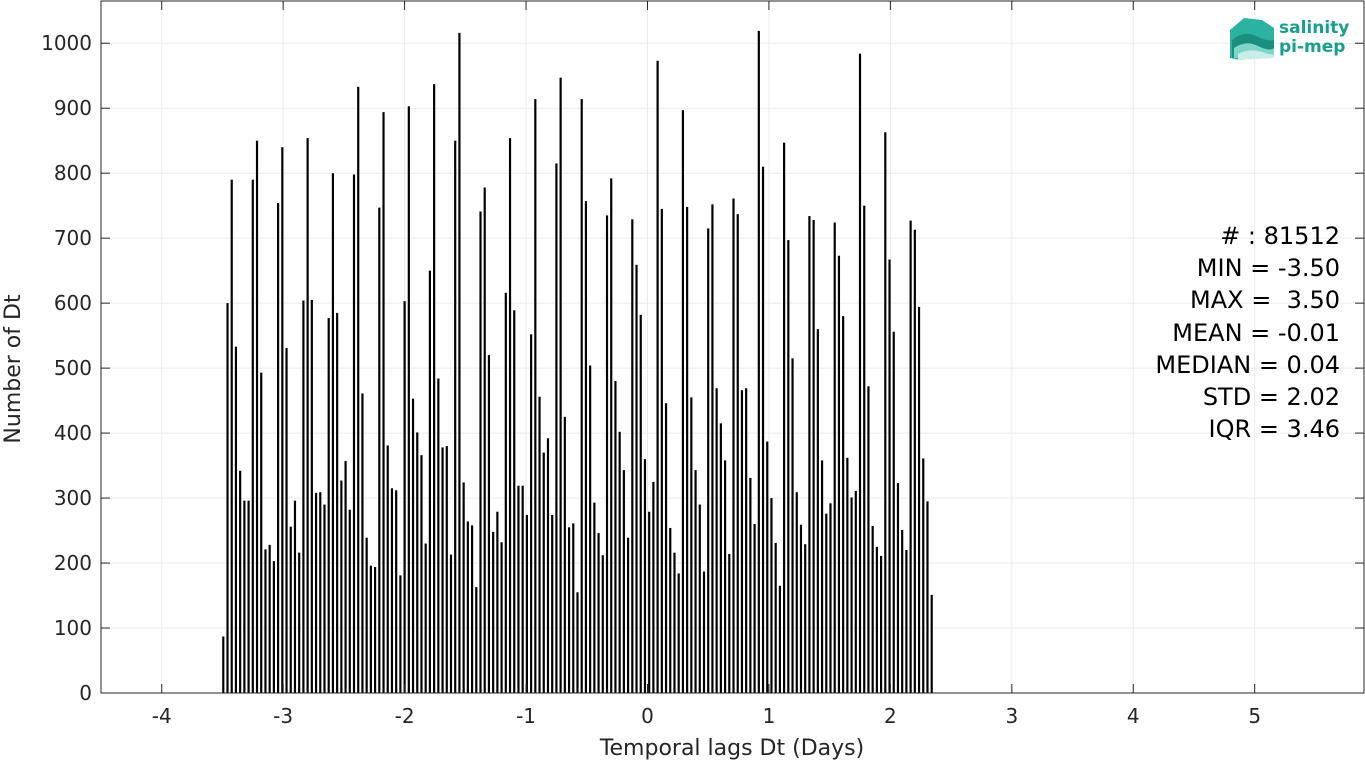  What do you see at coordinates (1312, 47) in the screenshot?
I see `logo-line2: pi-mep` at bounding box center [1312, 47].